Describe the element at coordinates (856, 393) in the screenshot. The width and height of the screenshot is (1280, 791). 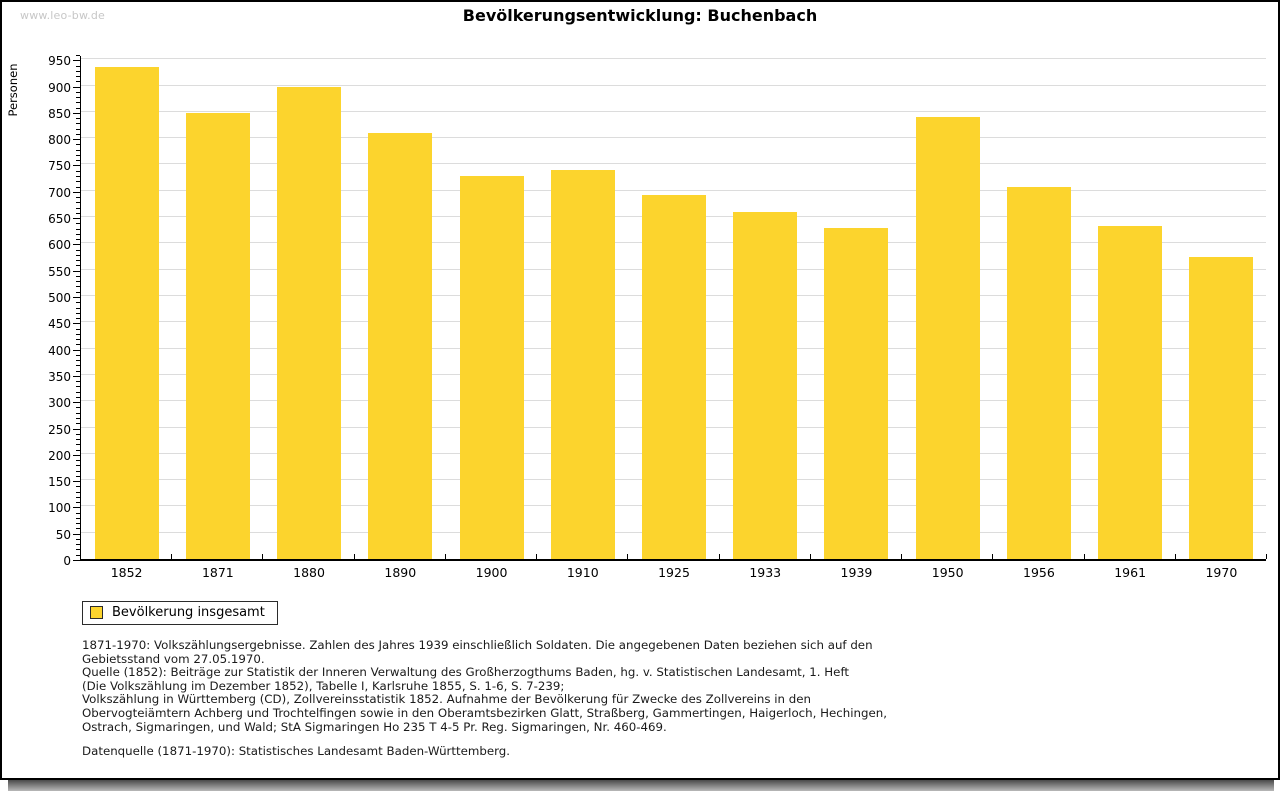
I see `bar-1939` at that location.